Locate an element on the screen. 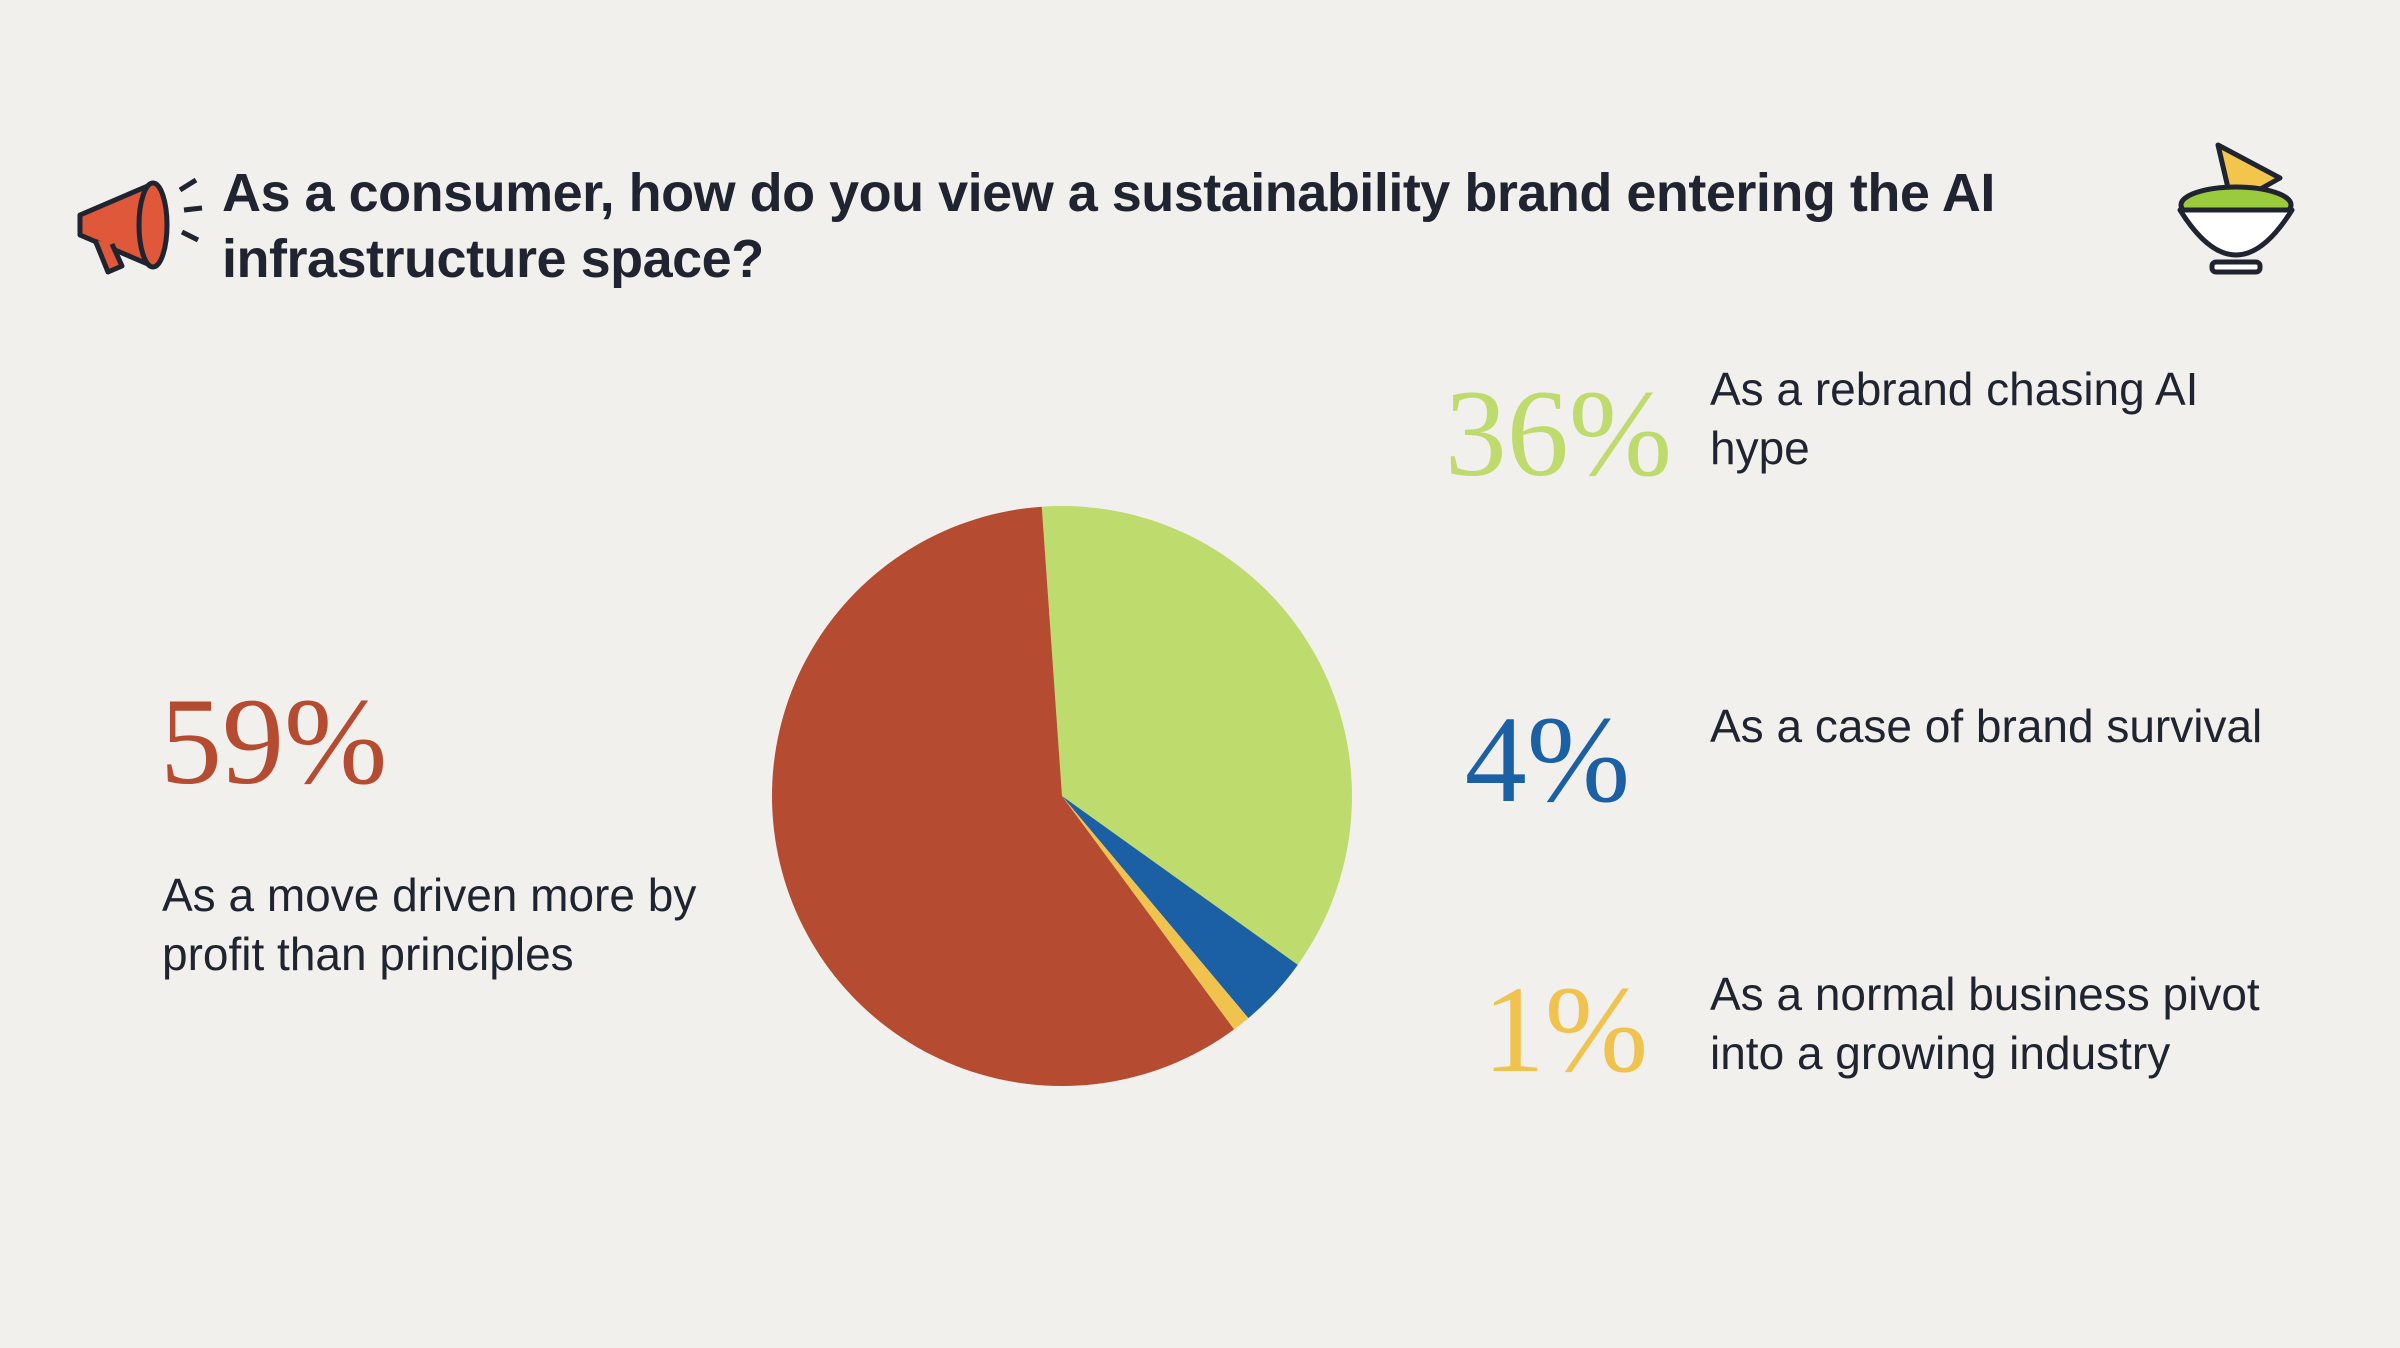 This screenshot has width=2400, height=1348. pie is located at coordinates (1062, 796).